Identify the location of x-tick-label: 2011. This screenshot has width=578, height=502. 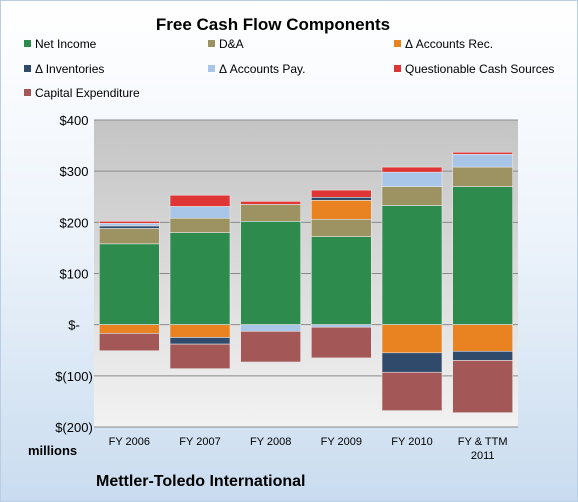
(483, 456).